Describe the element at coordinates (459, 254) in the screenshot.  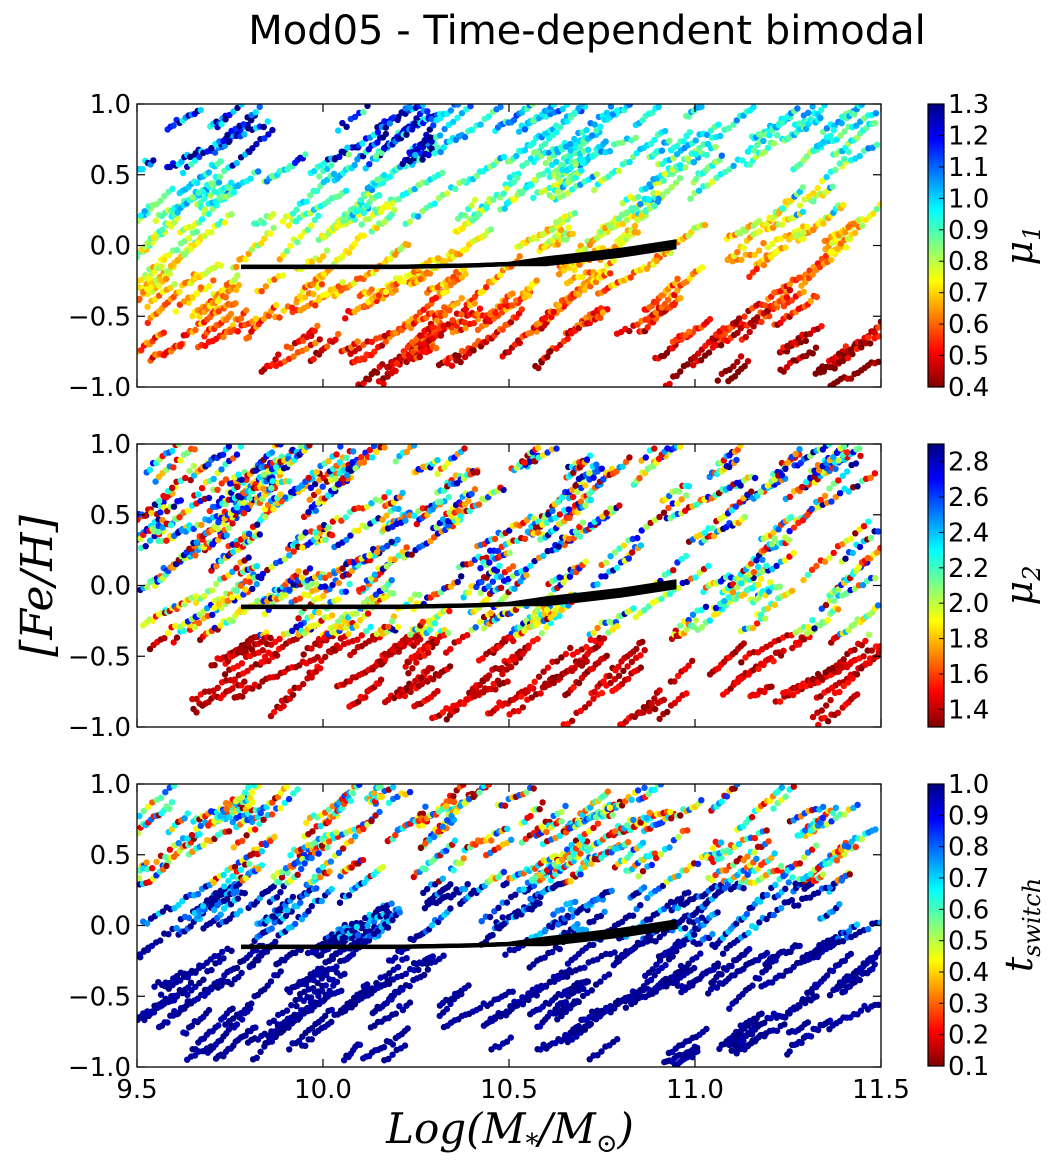
I see `mean-relation` at that location.